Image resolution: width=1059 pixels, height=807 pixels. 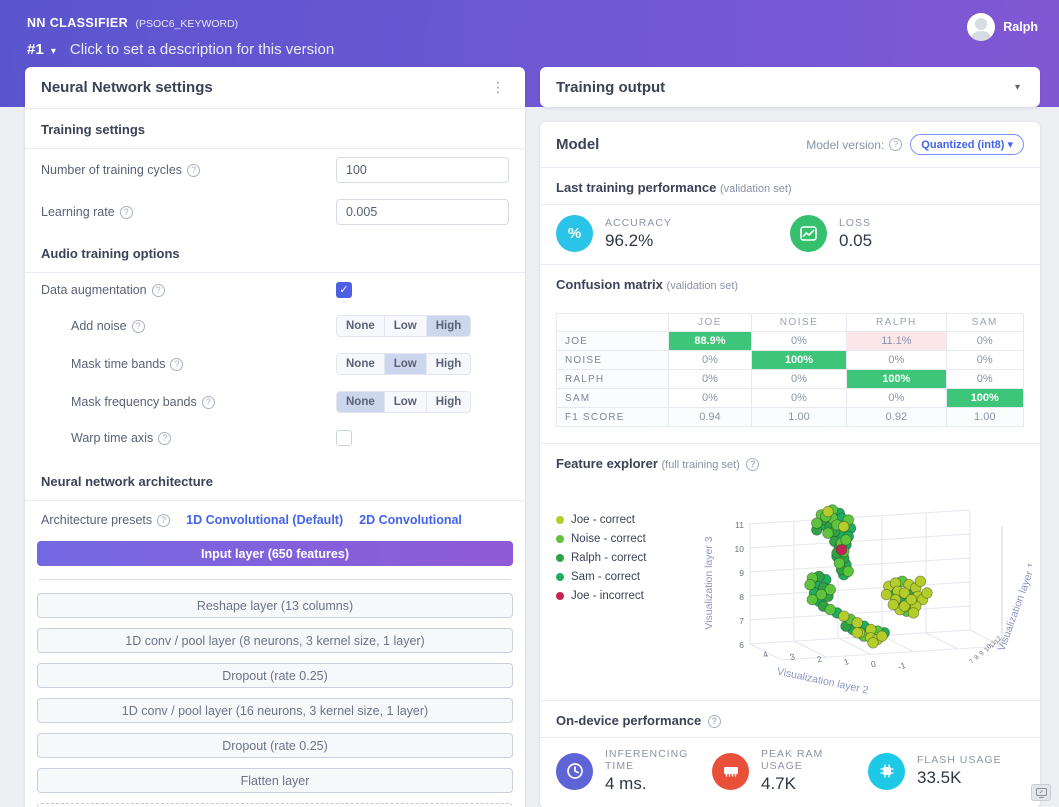 What do you see at coordinates (574, 771) in the screenshot?
I see `clock-icon` at bounding box center [574, 771].